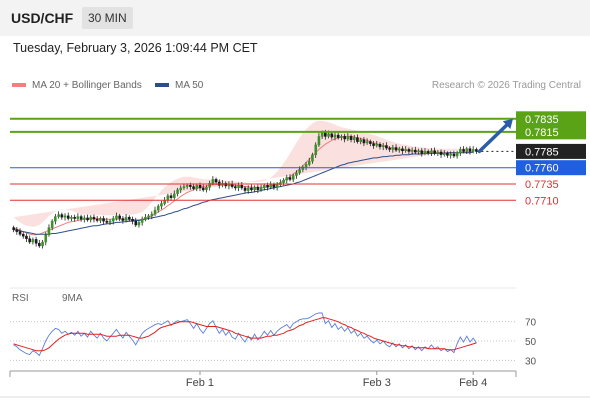  I want to click on level-label-0.7710: 0.7710, so click(542, 201).